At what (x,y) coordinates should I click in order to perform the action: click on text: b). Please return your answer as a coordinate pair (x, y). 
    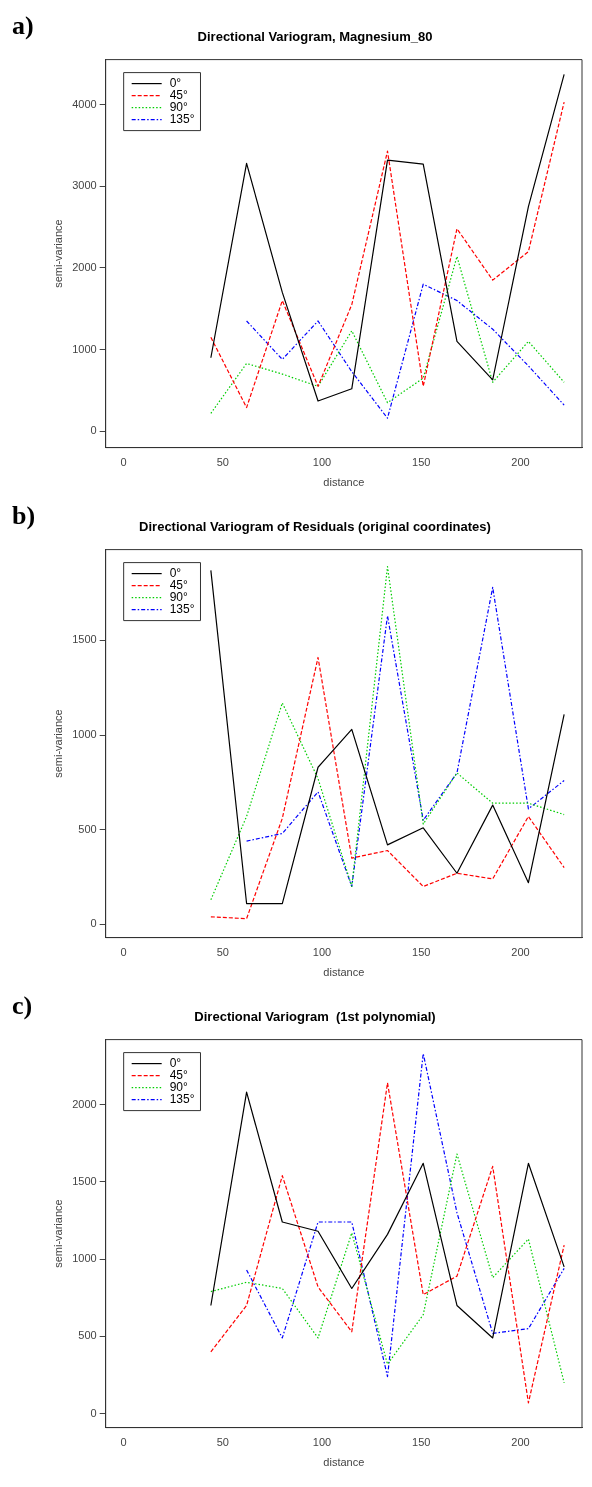
    Looking at the image, I should click on (24, 515).